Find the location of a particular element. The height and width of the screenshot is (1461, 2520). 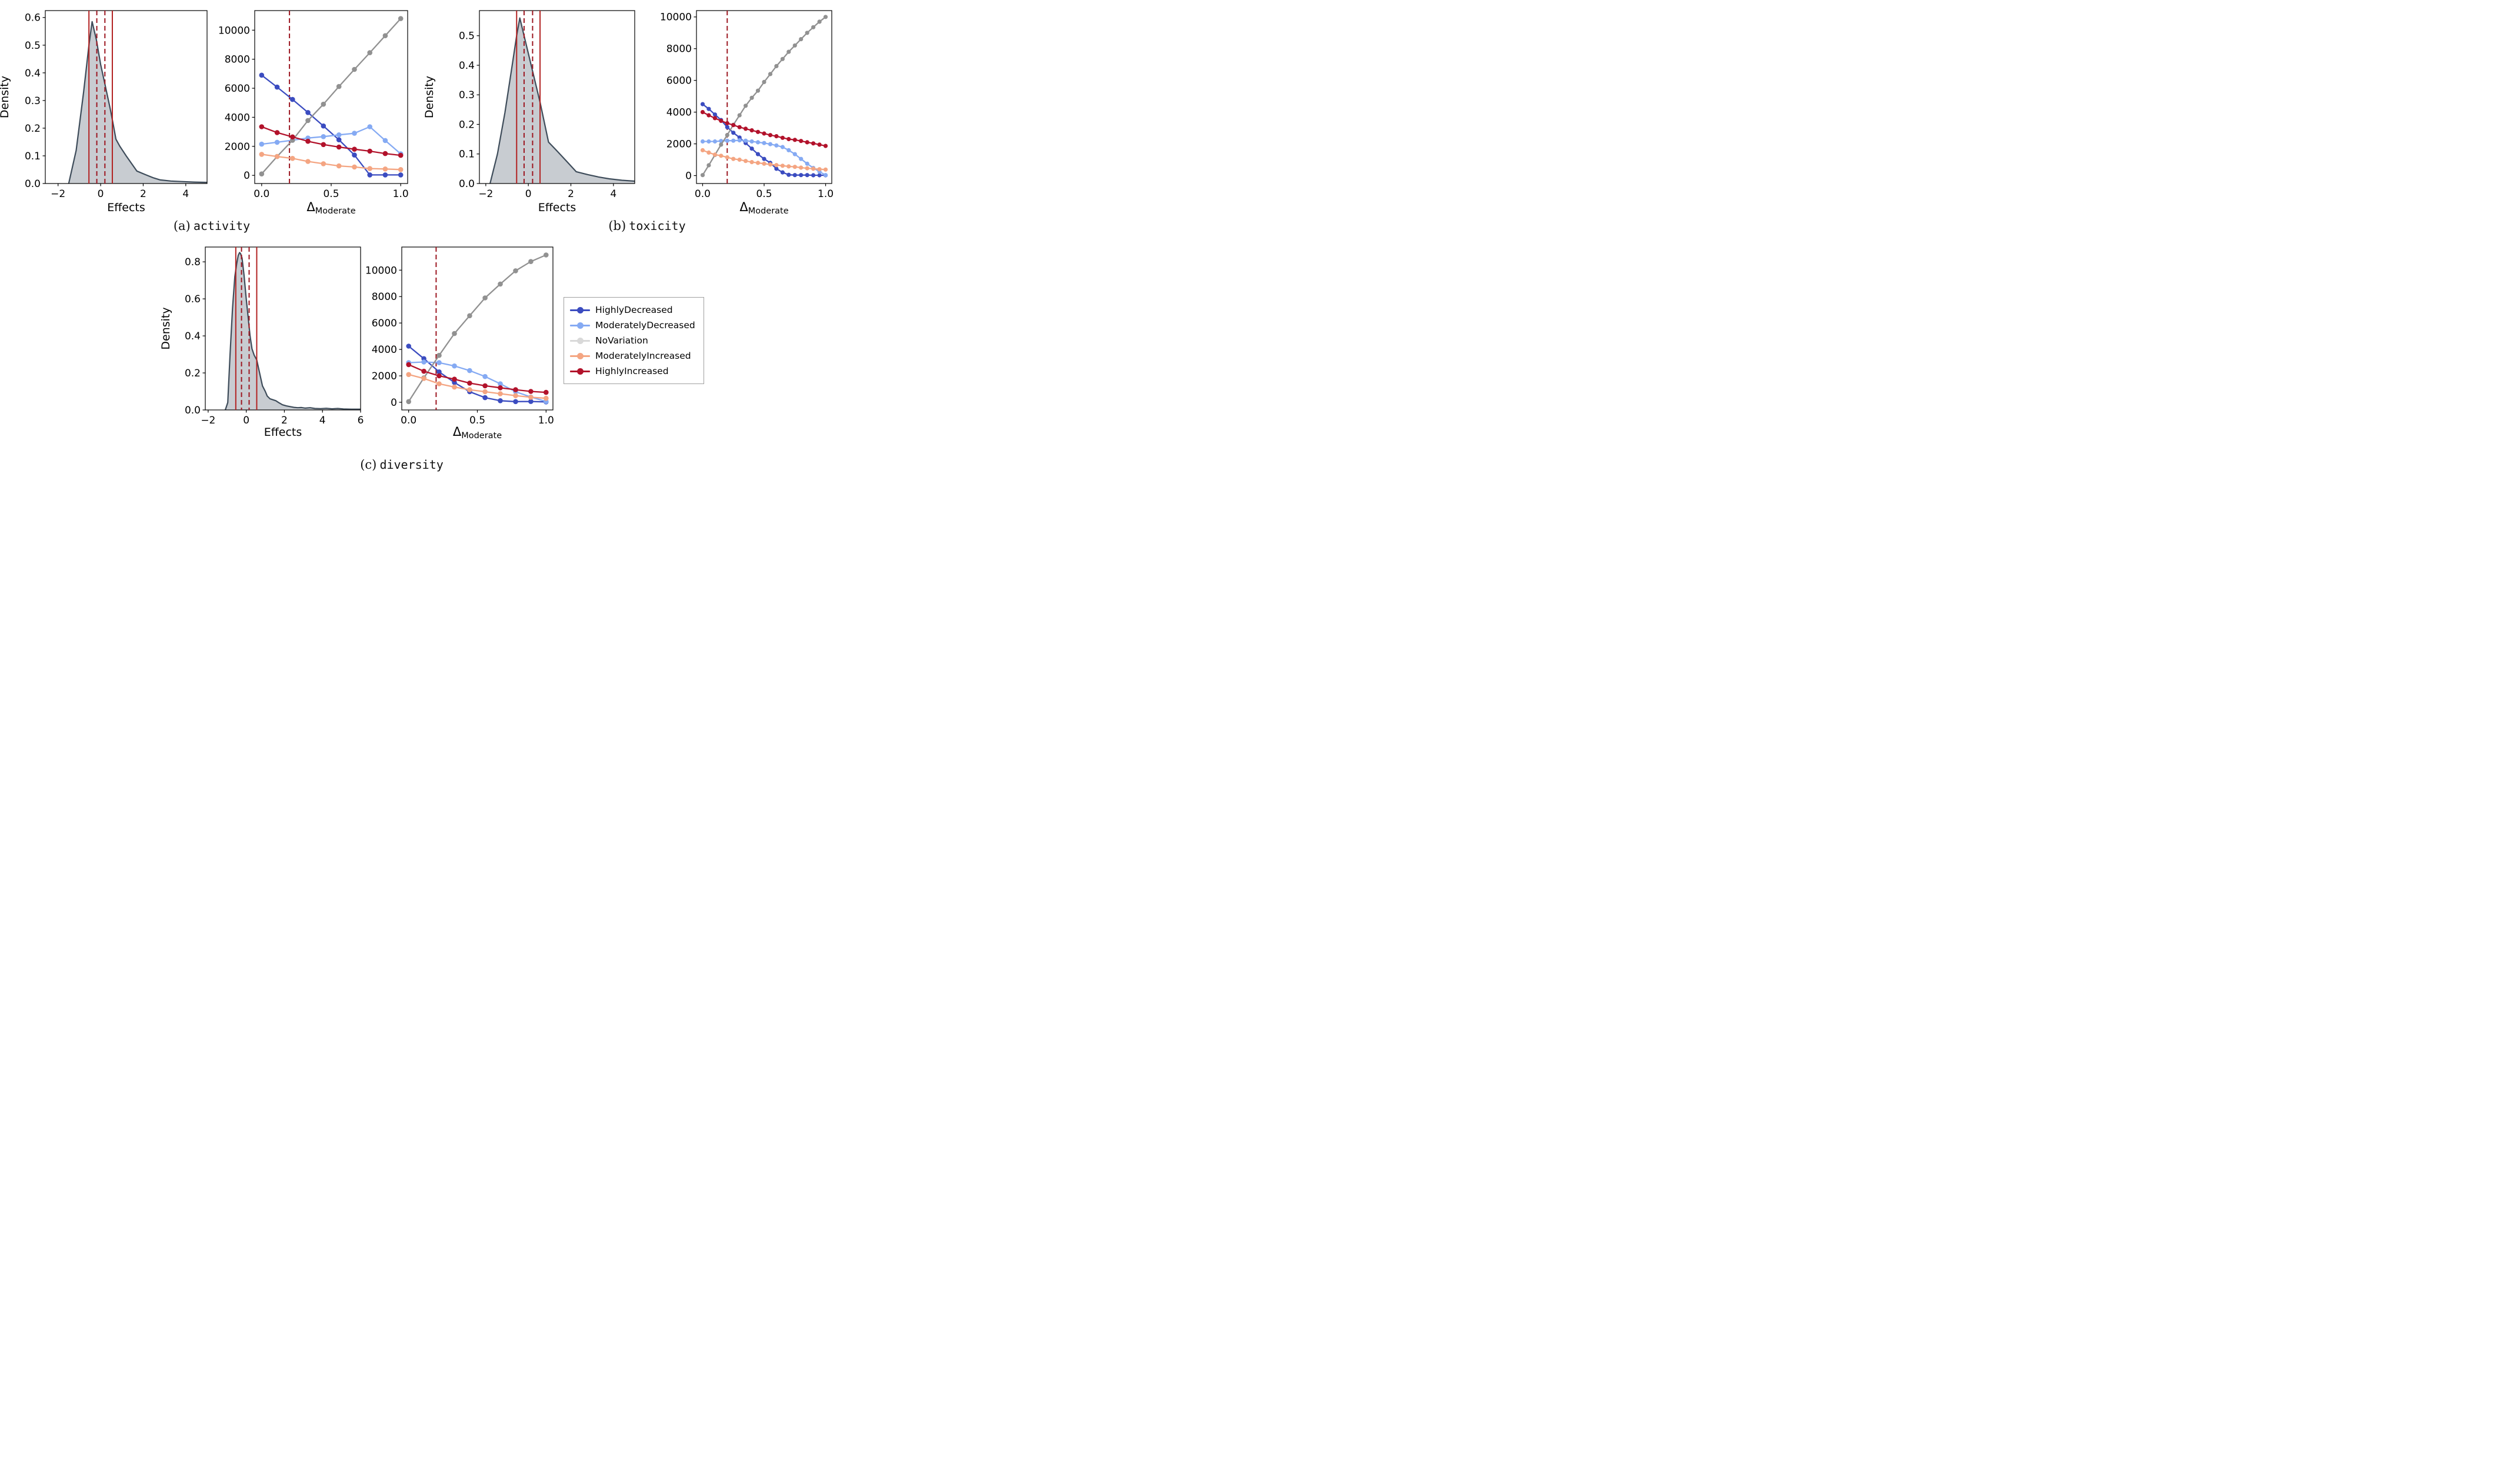

legend-item: ModeratelyIncreased is located at coordinates (632, 355).